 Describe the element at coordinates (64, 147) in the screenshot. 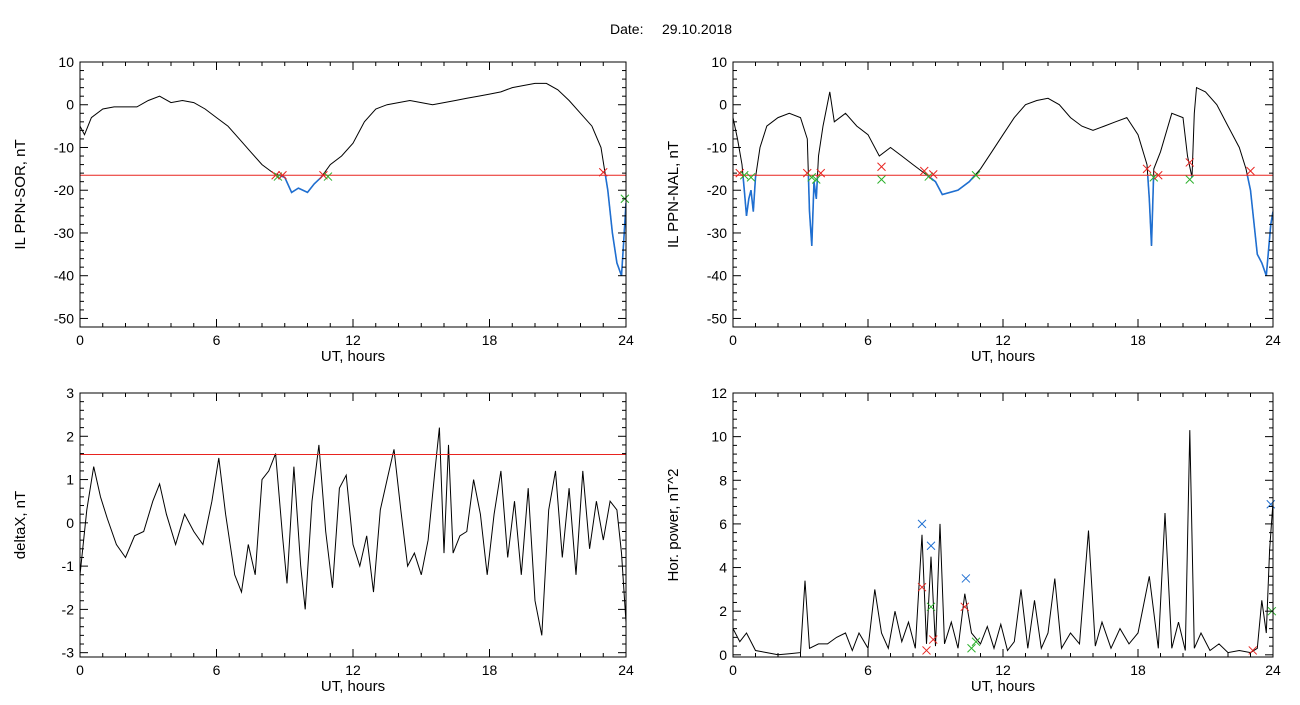

I see `y-tick-label: -10` at that location.